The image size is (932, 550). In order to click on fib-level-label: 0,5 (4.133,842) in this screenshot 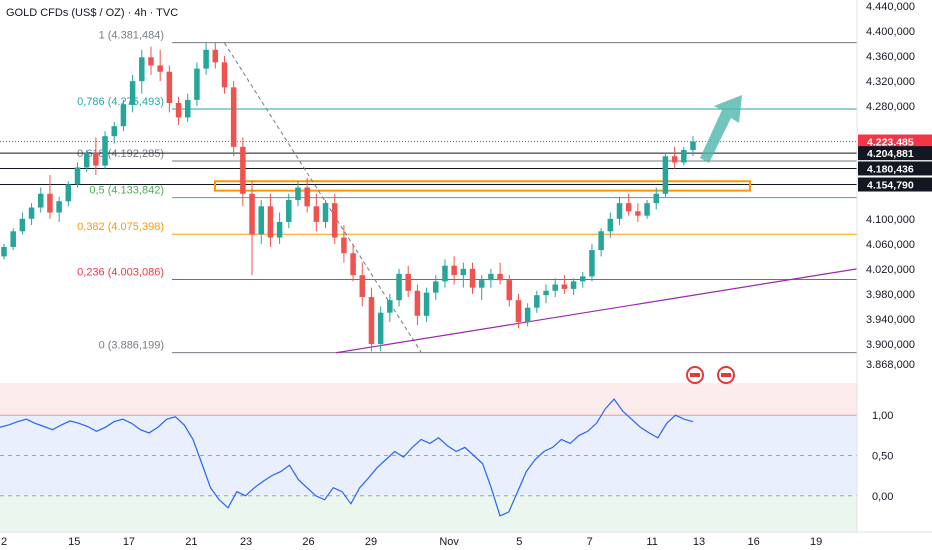, I will do `click(126, 191)`.